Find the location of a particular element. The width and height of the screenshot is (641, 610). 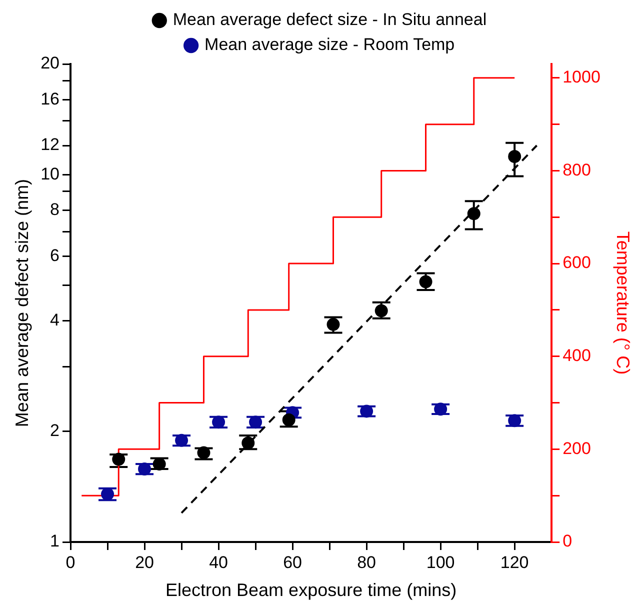

y-axis-title: Mean average defect size (nm) is located at coordinates (22, 303).